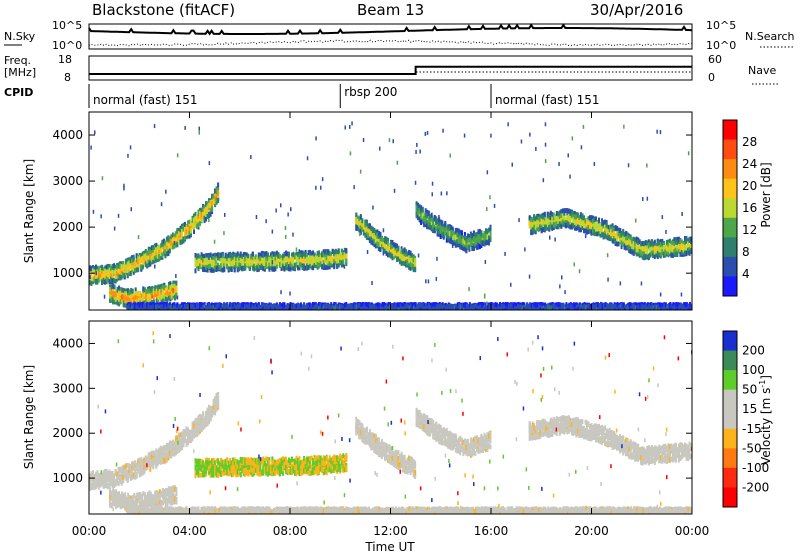 Image resolution: width=800 pixels, height=554 pixels. I want to click on nsearch-tick-bottom: 10^0, so click(721, 45).